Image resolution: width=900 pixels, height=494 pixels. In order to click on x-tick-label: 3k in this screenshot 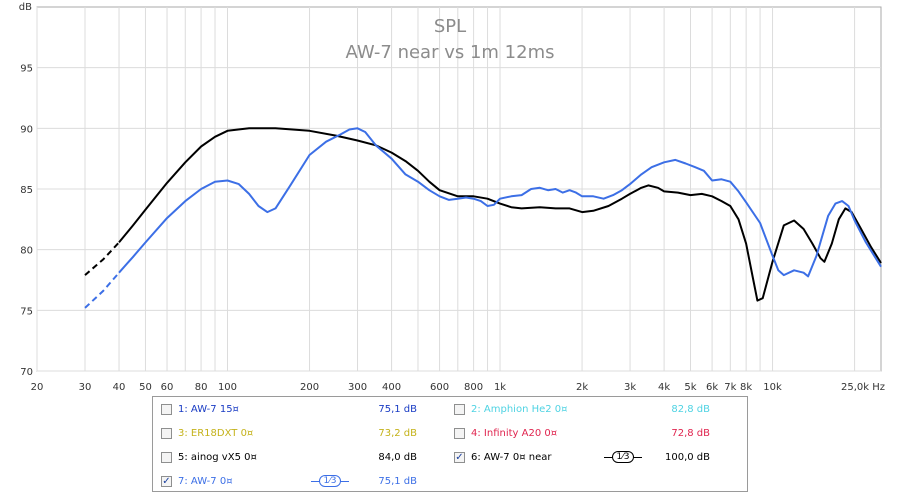, I will do `click(630, 387)`.